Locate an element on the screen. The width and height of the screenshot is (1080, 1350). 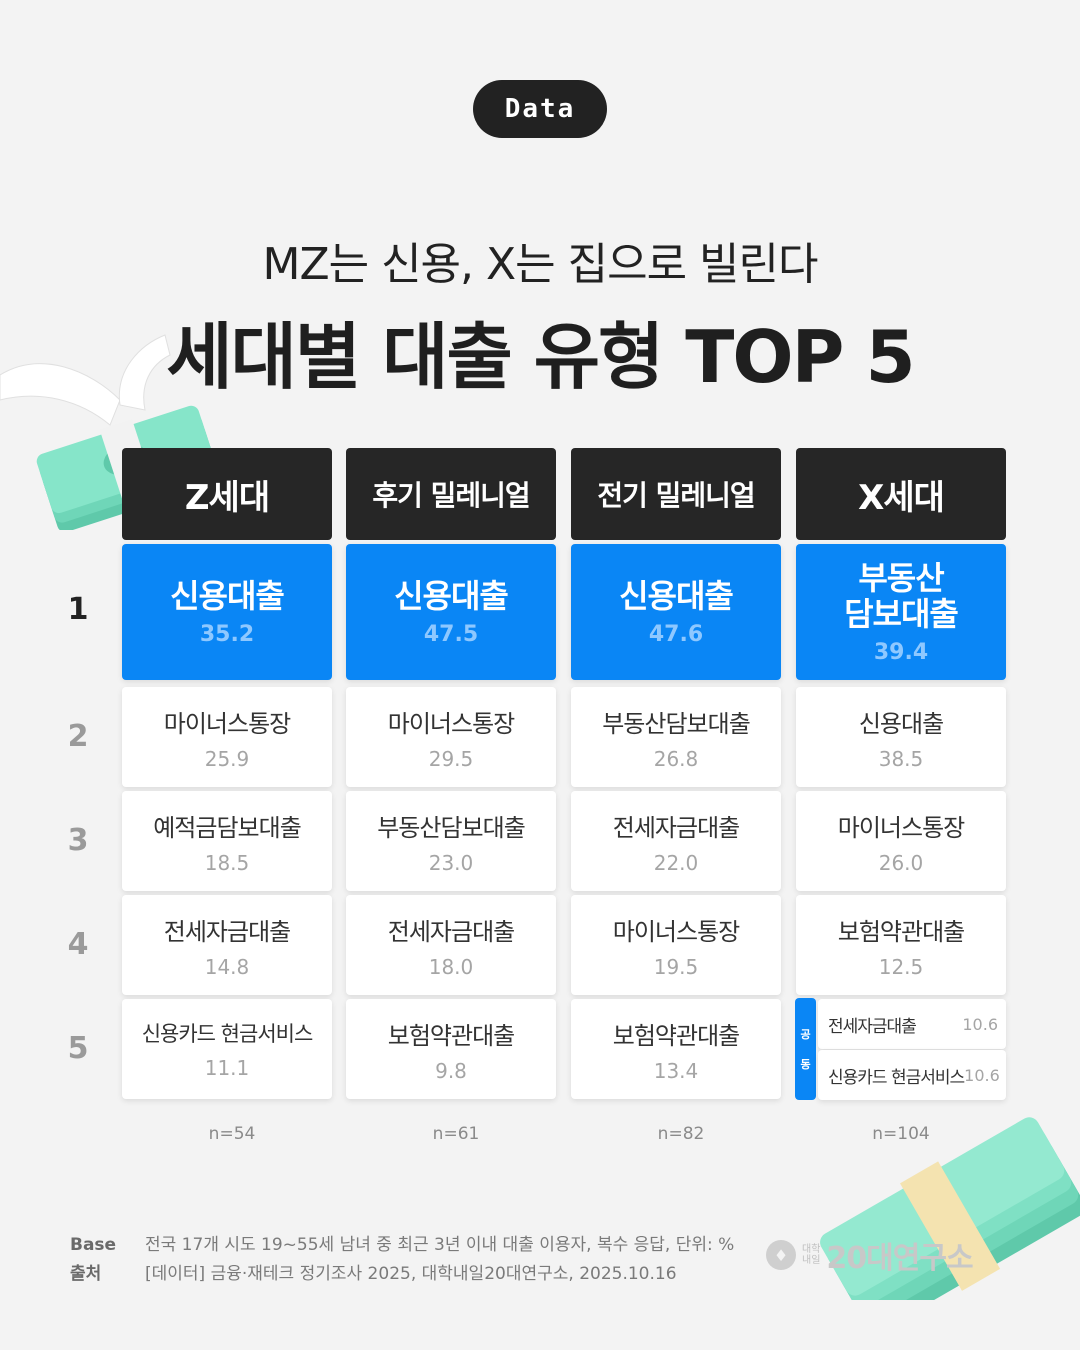
sample-size: n=61 is located at coordinates (456, 1134).